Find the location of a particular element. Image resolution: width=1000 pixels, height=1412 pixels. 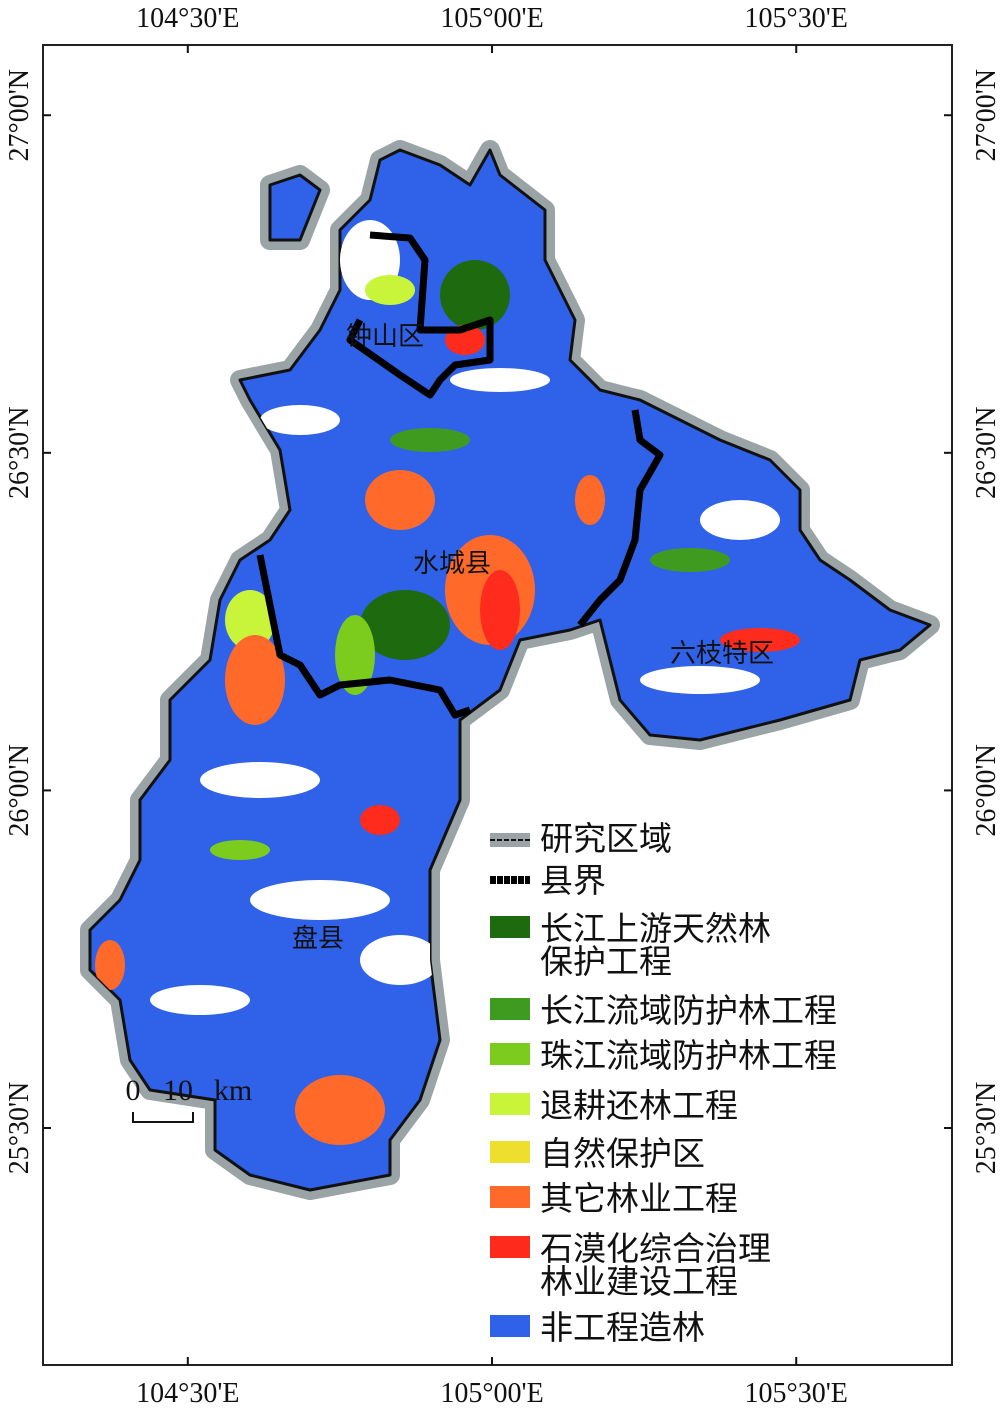

legend-label: 林业建设工程 is located at coordinates (639, 1282).